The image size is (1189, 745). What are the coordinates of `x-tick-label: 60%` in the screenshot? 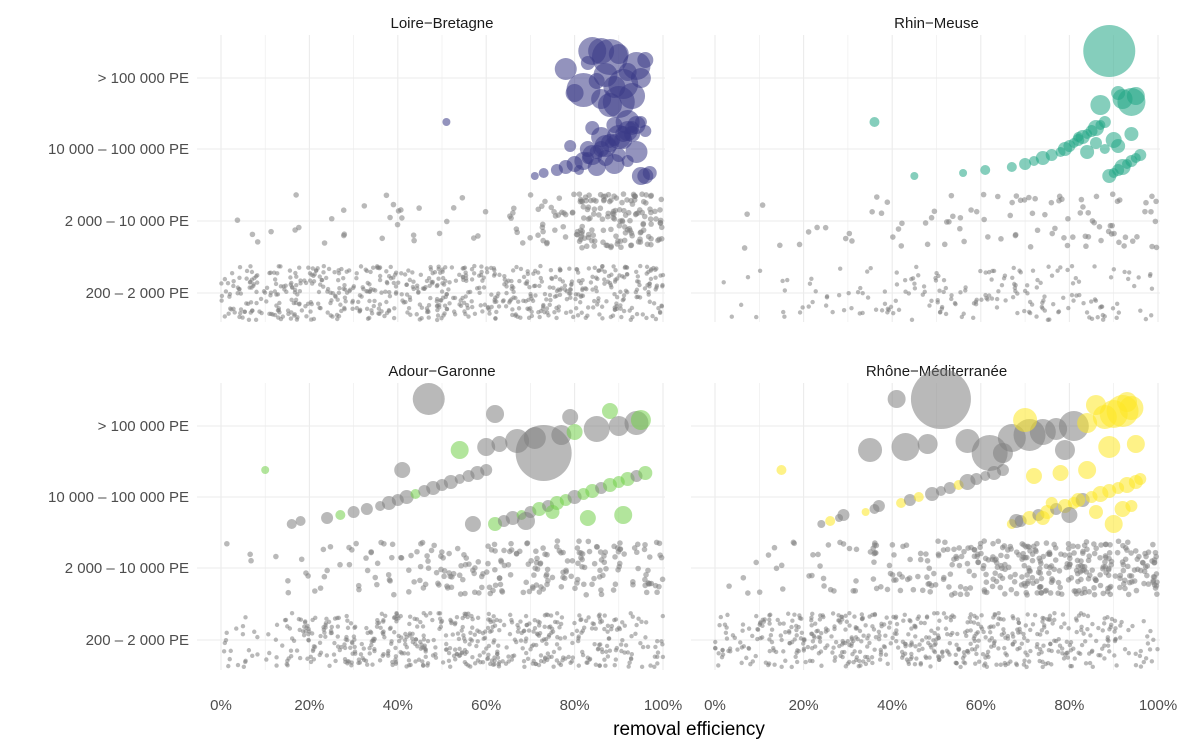 It's located at (486, 705).